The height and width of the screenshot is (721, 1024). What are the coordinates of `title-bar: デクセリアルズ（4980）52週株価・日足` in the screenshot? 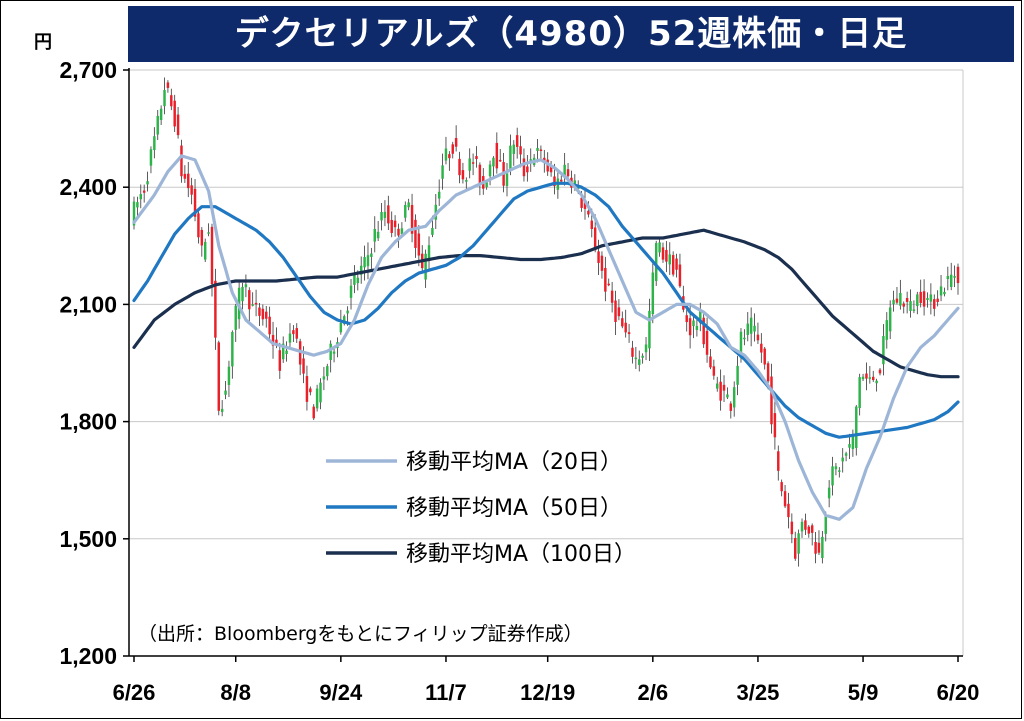 It's located at (571, 34).